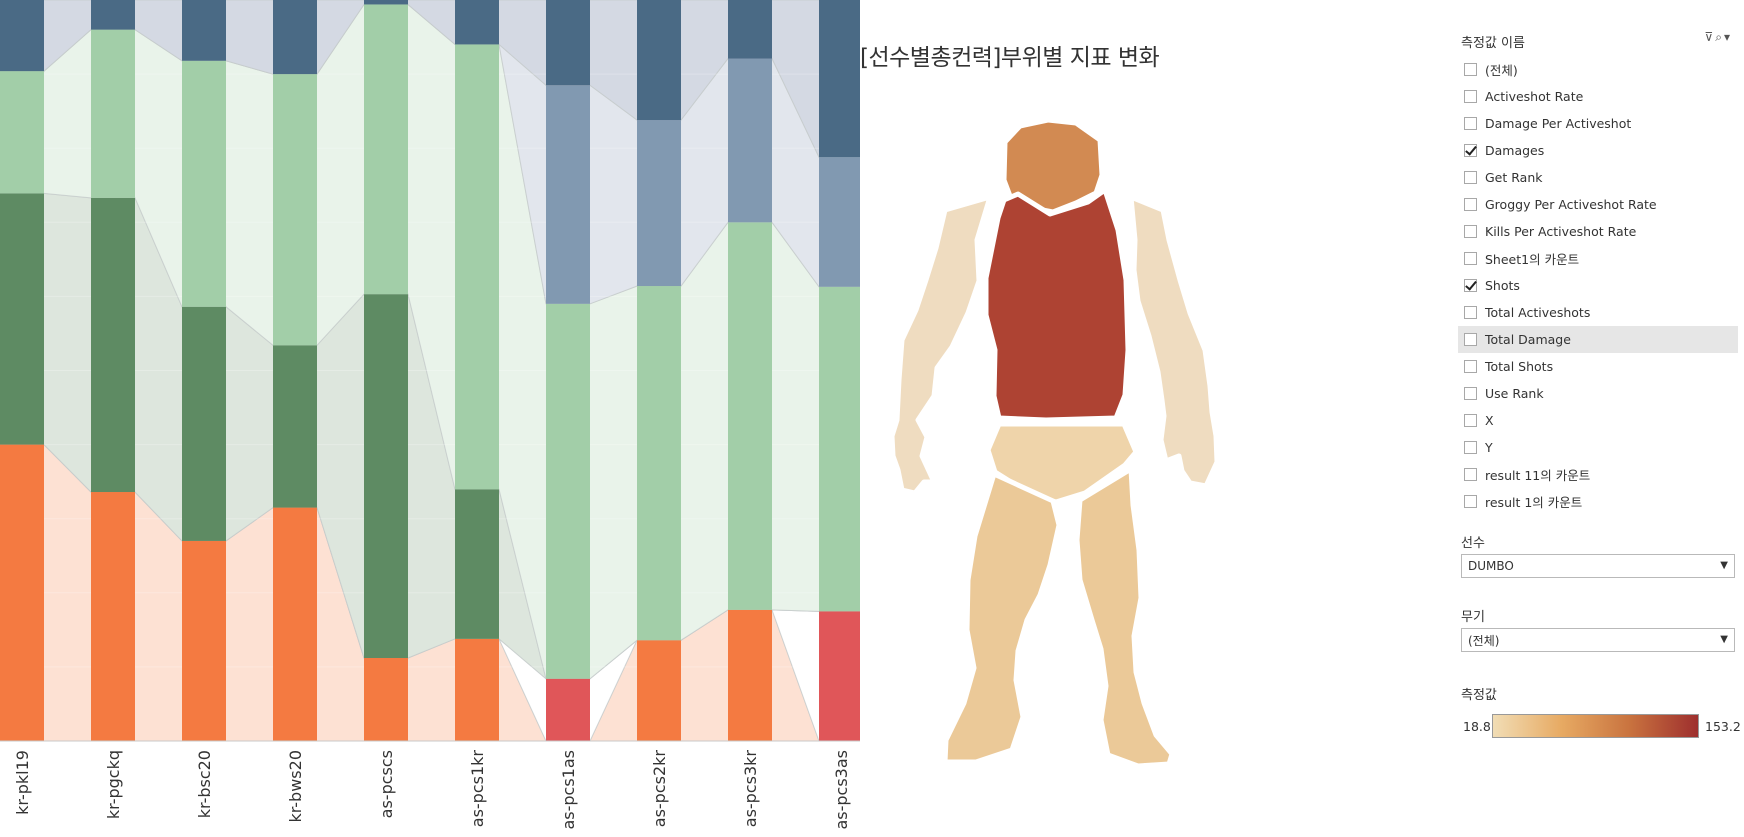 The image size is (1744, 837). Describe the element at coordinates (1473, 543) in the screenshot. I see `player-filter-title: 선수` at that location.